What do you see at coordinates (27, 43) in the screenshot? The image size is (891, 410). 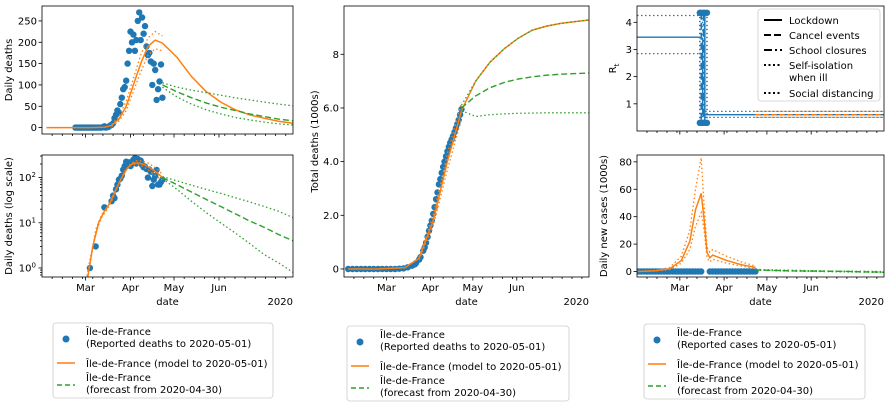 I see `y-tick-label: 200` at bounding box center [27, 43].